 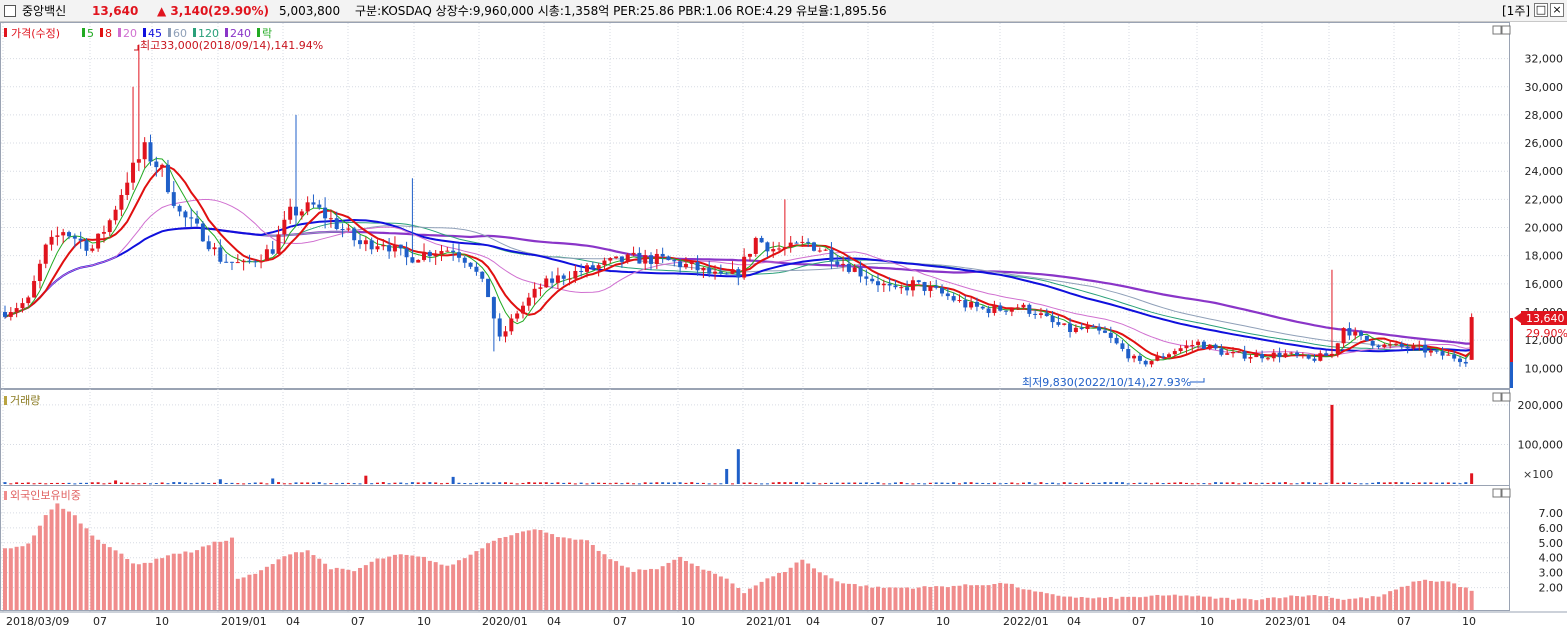 What do you see at coordinates (1557, 10) in the screenshot?
I see `close-button: ×` at bounding box center [1557, 10].